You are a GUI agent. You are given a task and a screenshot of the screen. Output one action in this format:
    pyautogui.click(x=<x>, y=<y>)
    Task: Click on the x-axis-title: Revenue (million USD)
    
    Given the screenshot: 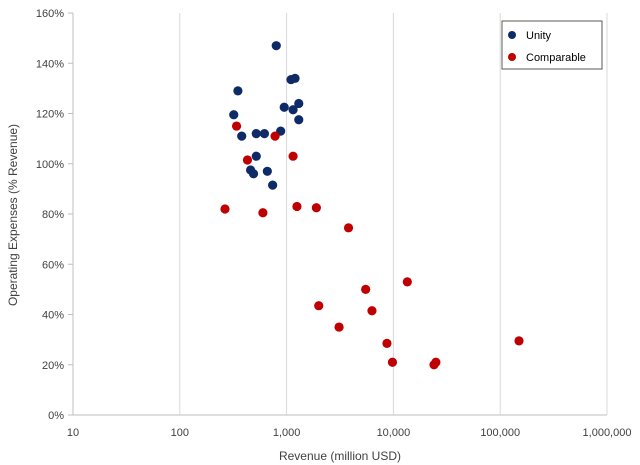 What is the action you would take?
    pyautogui.click(x=340, y=456)
    